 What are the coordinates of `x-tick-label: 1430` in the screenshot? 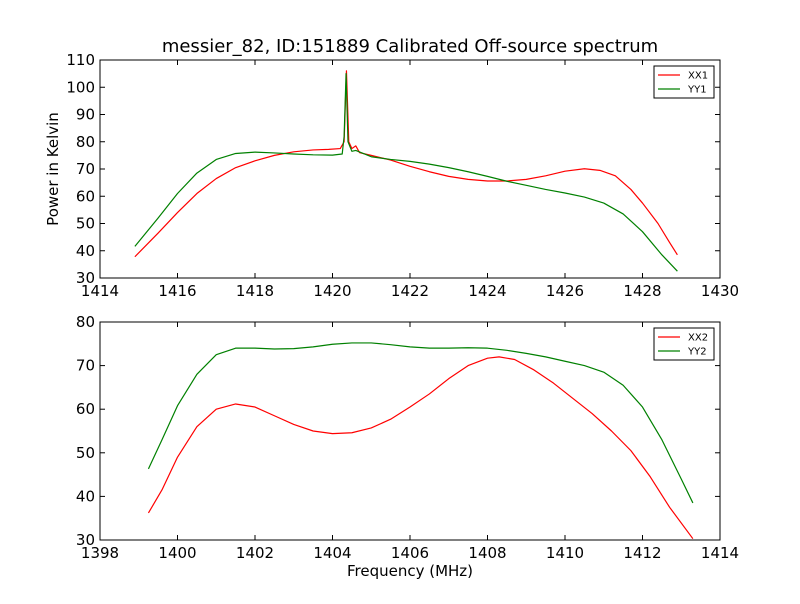 It's located at (720, 291).